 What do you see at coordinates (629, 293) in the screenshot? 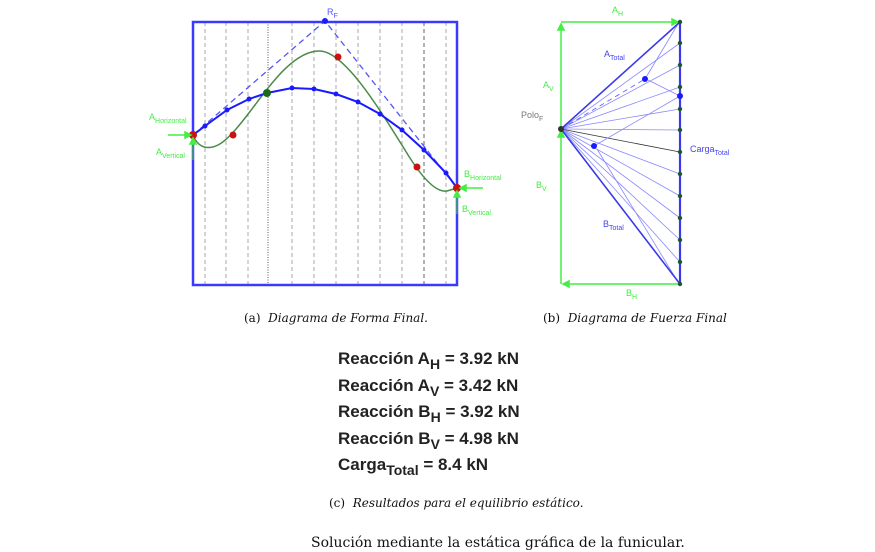
I see `bh-label: B` at bounding box center [629, 293].